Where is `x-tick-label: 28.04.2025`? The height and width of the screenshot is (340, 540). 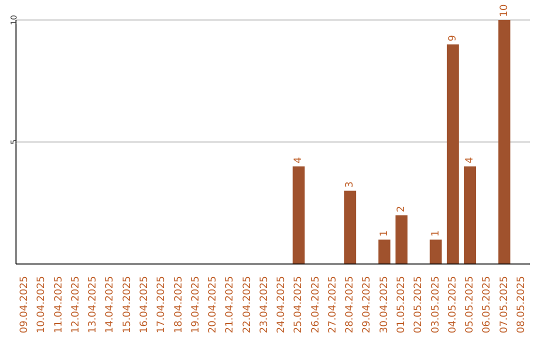 x-tick-label: 28.04.2025 is located at coordinates (350, 305).